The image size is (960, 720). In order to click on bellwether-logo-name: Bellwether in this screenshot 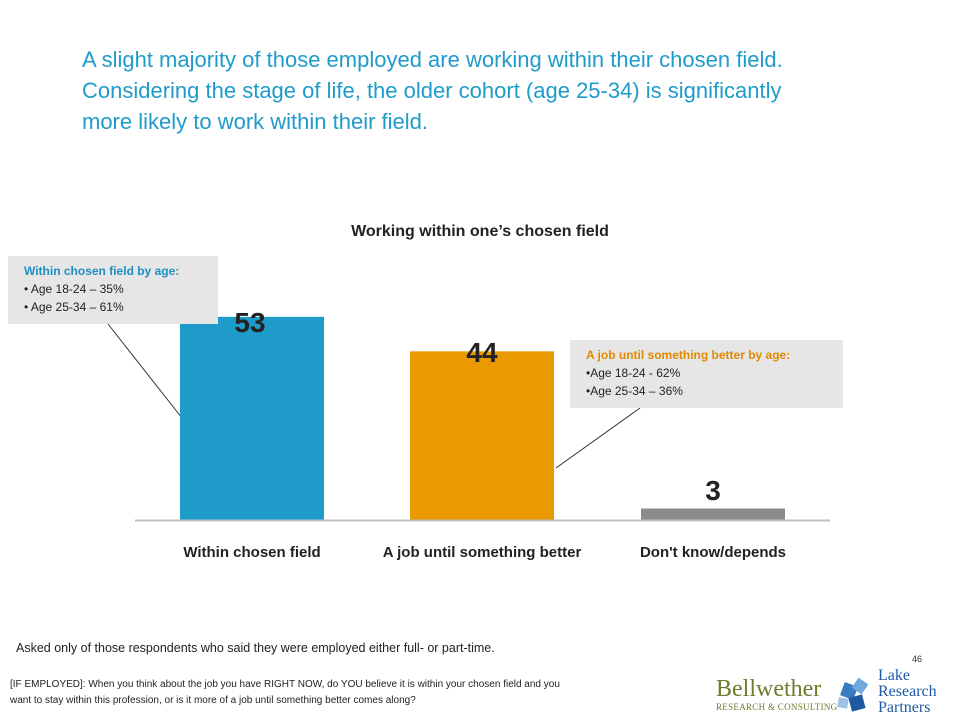, I will do `click(769, 689)`.